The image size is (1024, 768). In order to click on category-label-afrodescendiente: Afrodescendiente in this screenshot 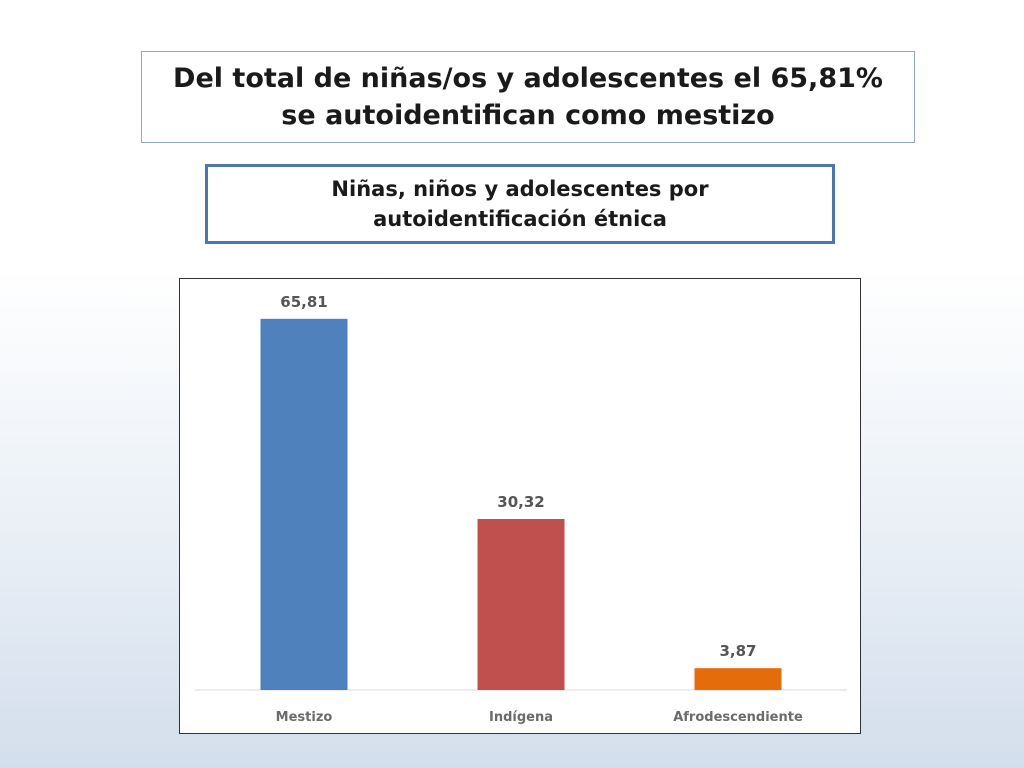, I will do `click(738, 717)`.